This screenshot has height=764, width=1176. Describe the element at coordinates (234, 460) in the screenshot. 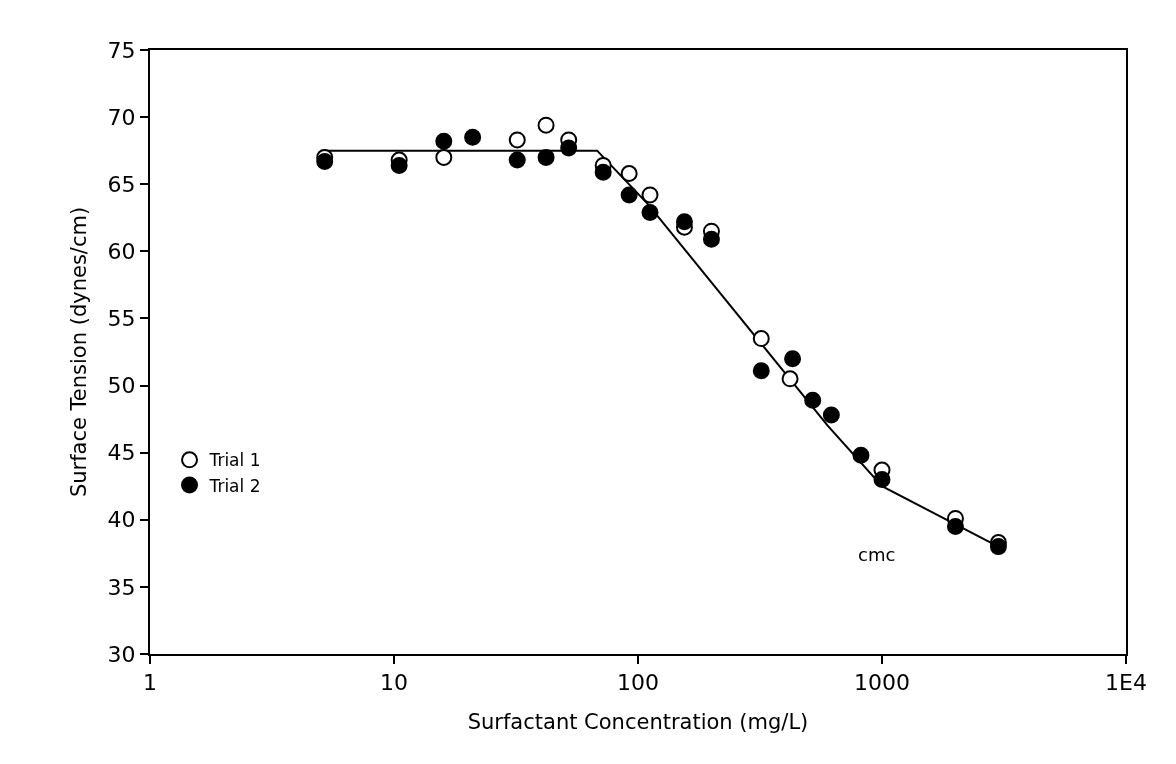

I see `legend-label: Trial 1` at that location.